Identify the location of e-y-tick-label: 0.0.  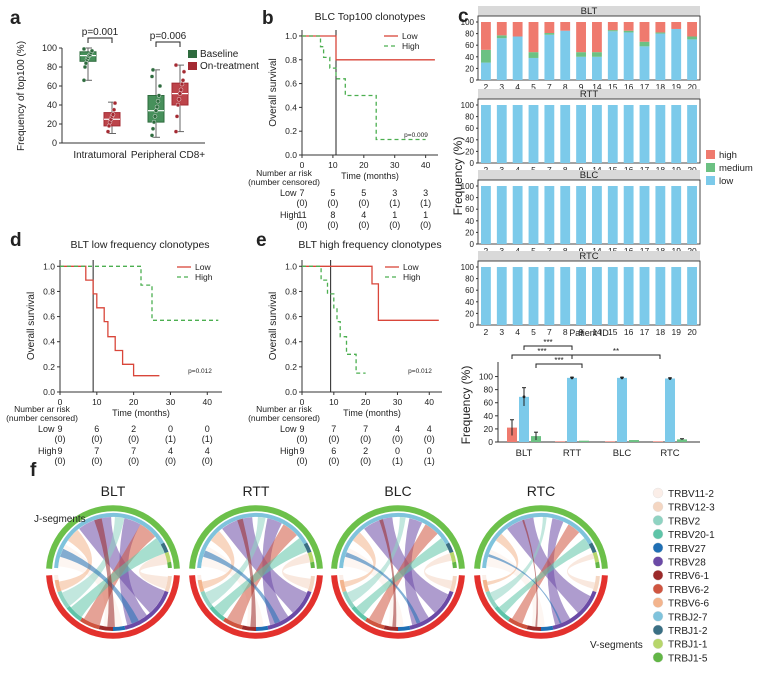
(291, 392).